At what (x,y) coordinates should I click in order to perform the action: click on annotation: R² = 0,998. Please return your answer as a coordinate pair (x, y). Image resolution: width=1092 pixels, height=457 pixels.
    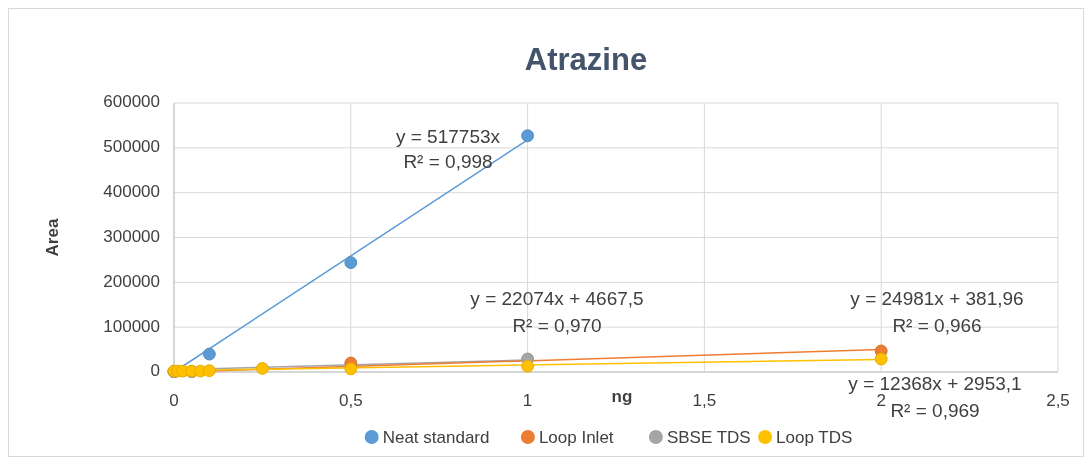
    Looking at the image, I should click on (448, 162).